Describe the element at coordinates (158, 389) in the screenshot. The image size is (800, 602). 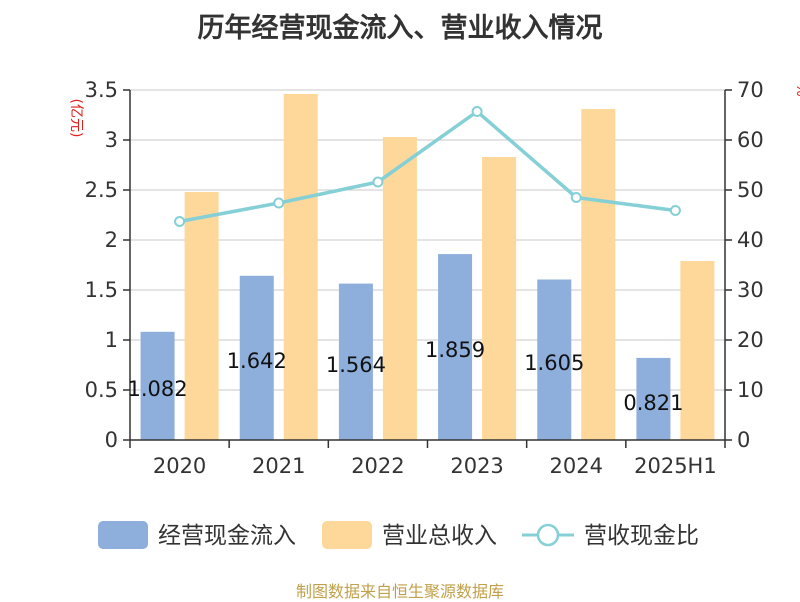
I see `data-label: 1.082` at that location.